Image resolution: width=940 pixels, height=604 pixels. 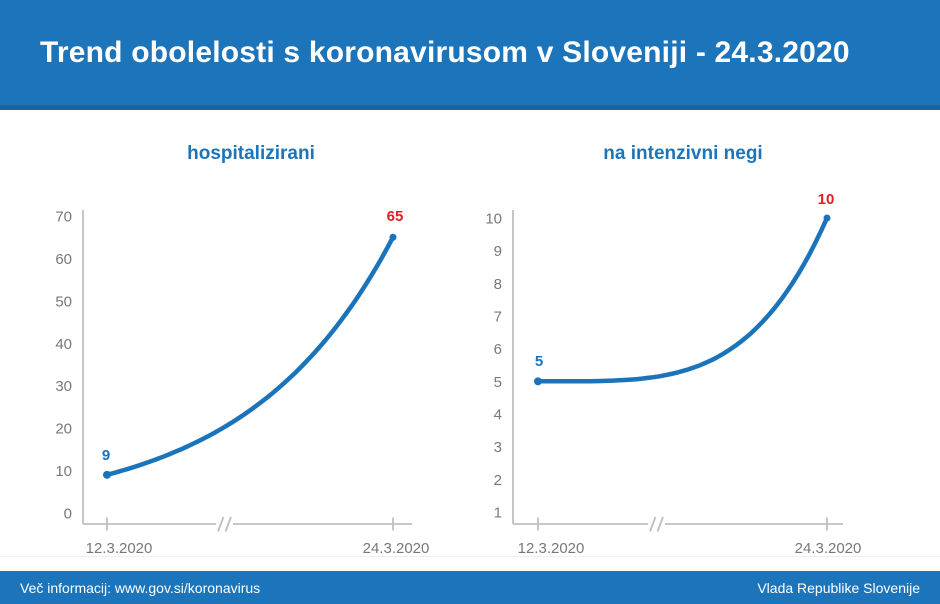 What do you see at coordinates (63, 301) in the screenshot?
I see `y-tick-label: 50` at bounding box center [63, 301].